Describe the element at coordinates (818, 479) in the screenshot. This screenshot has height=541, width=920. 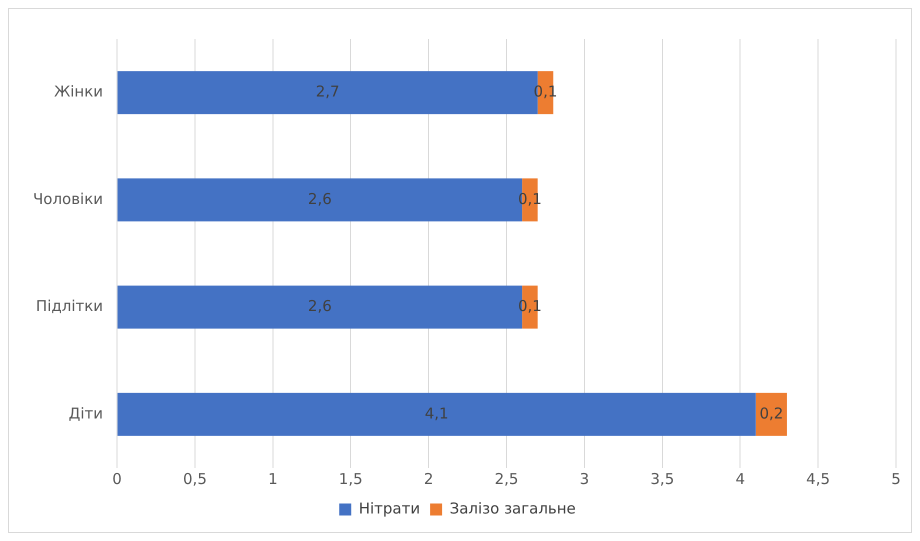
I see `x-tick-label: 4,5` at that location.